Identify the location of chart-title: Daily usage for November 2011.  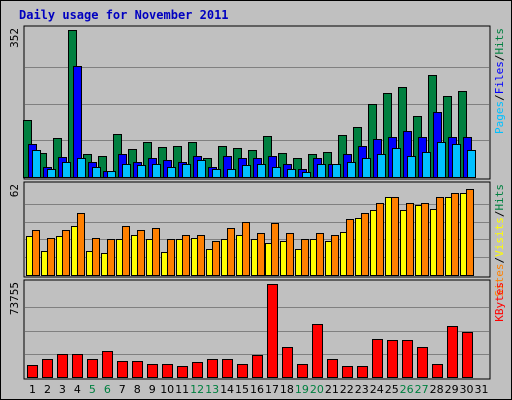
(124, 15).